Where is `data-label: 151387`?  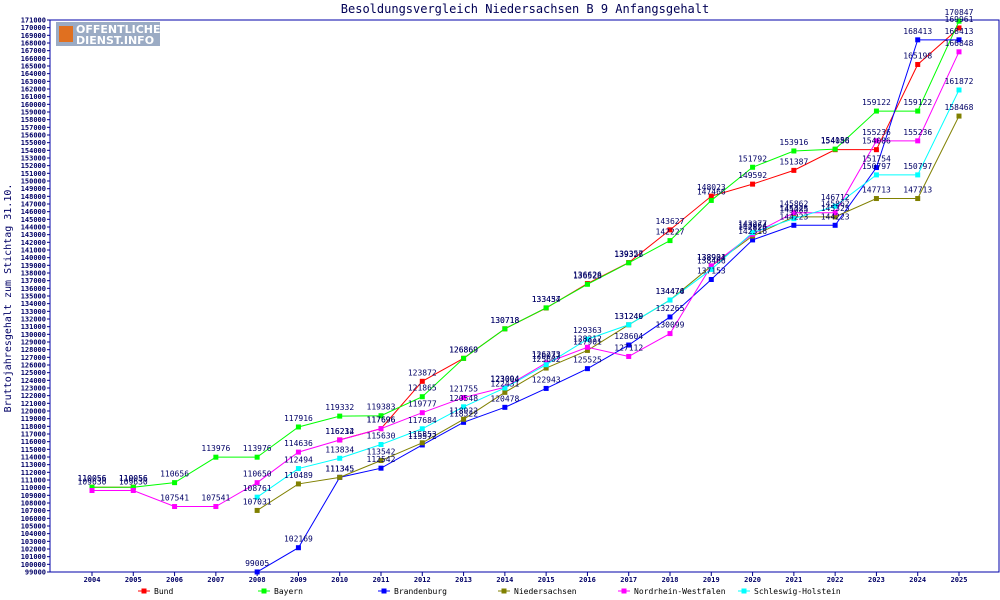
data-label: 151387 is located at coordinates (793, 161).